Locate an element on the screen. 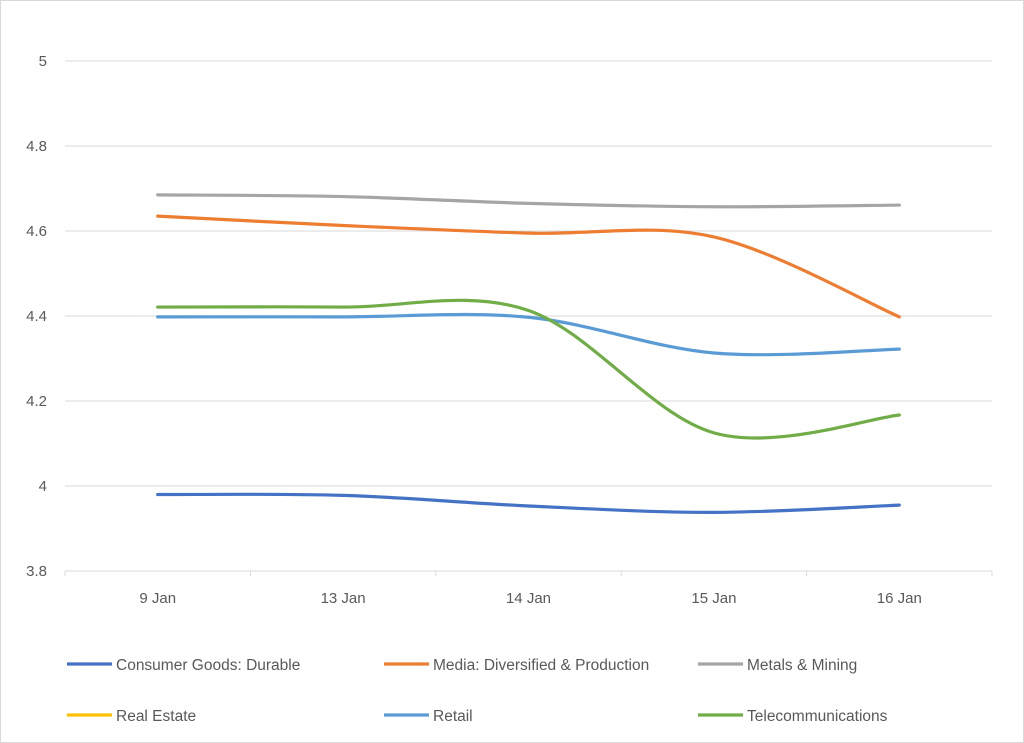 Image resolution: width=1024 pixels, height=743 pixels. legend-item-retail: Retail is located at coordinates (428, 716).